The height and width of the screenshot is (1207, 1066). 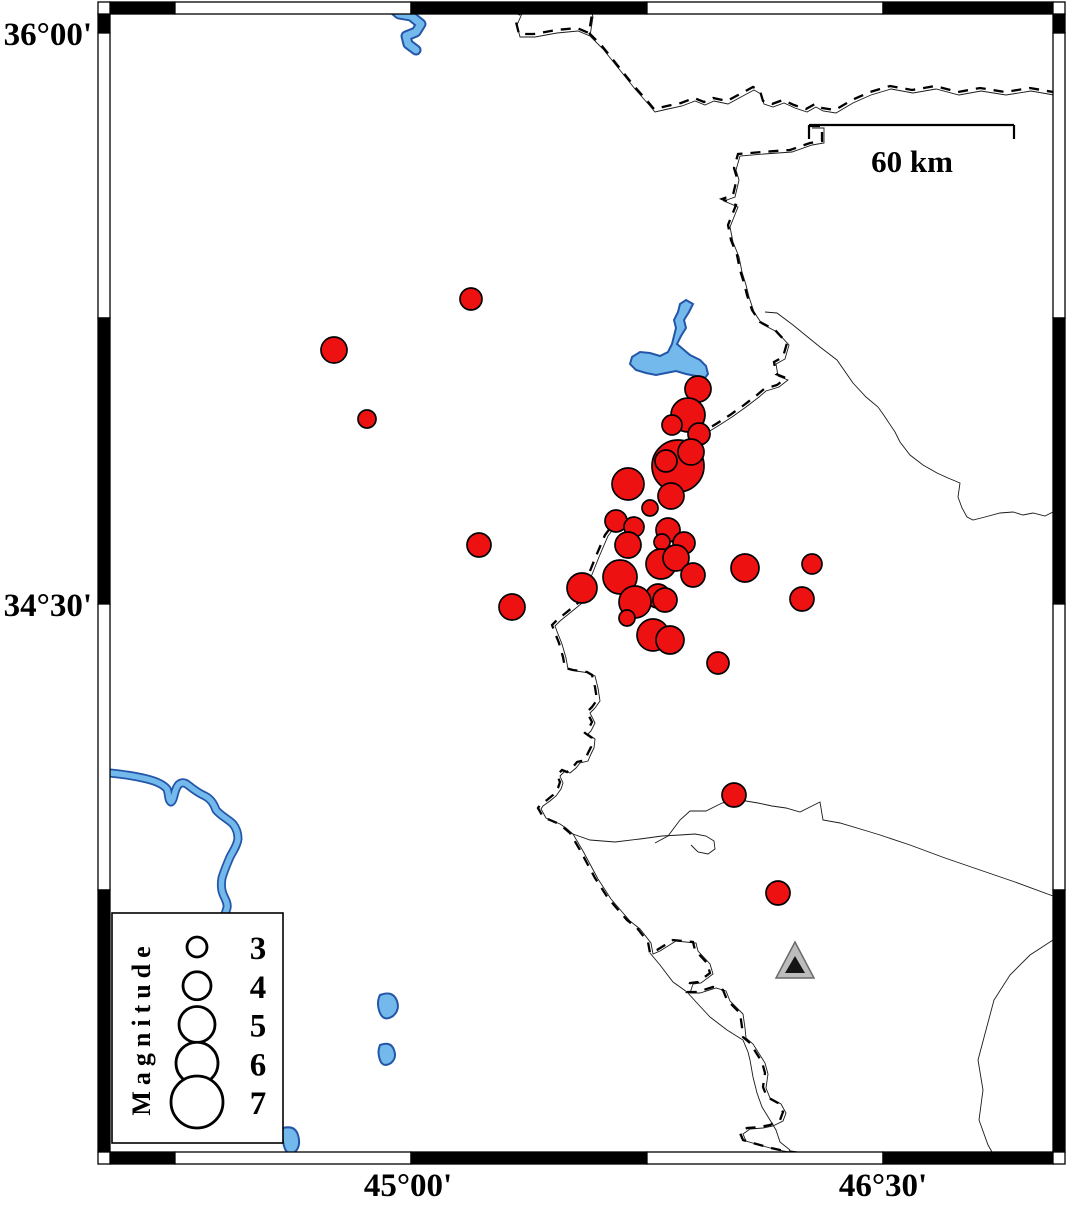 What do you see at coordinates (642, 843) in the screenshot?
I see `province-hook` at bounding box center [642, 843].